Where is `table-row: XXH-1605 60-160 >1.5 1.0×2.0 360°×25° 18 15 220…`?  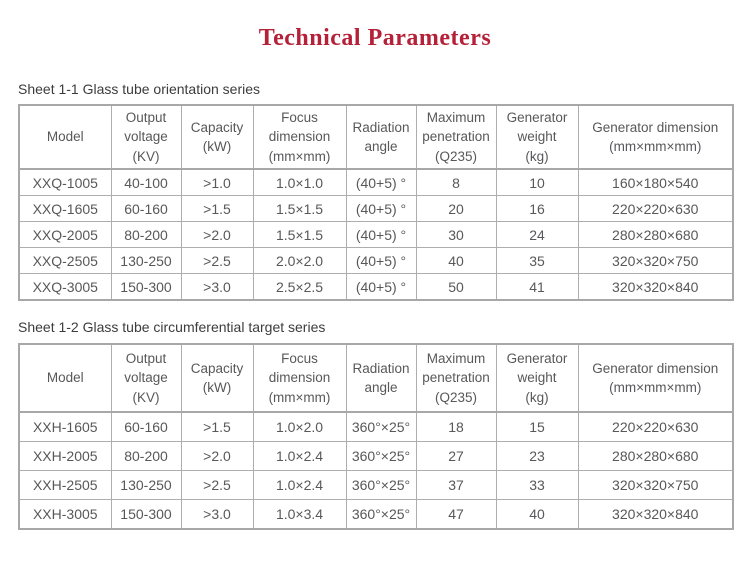
table-row: XXH-1605 60-160 >1.5 1.0×2.0 360°×25° 18 15 220… is located at coordinates (376, 426).